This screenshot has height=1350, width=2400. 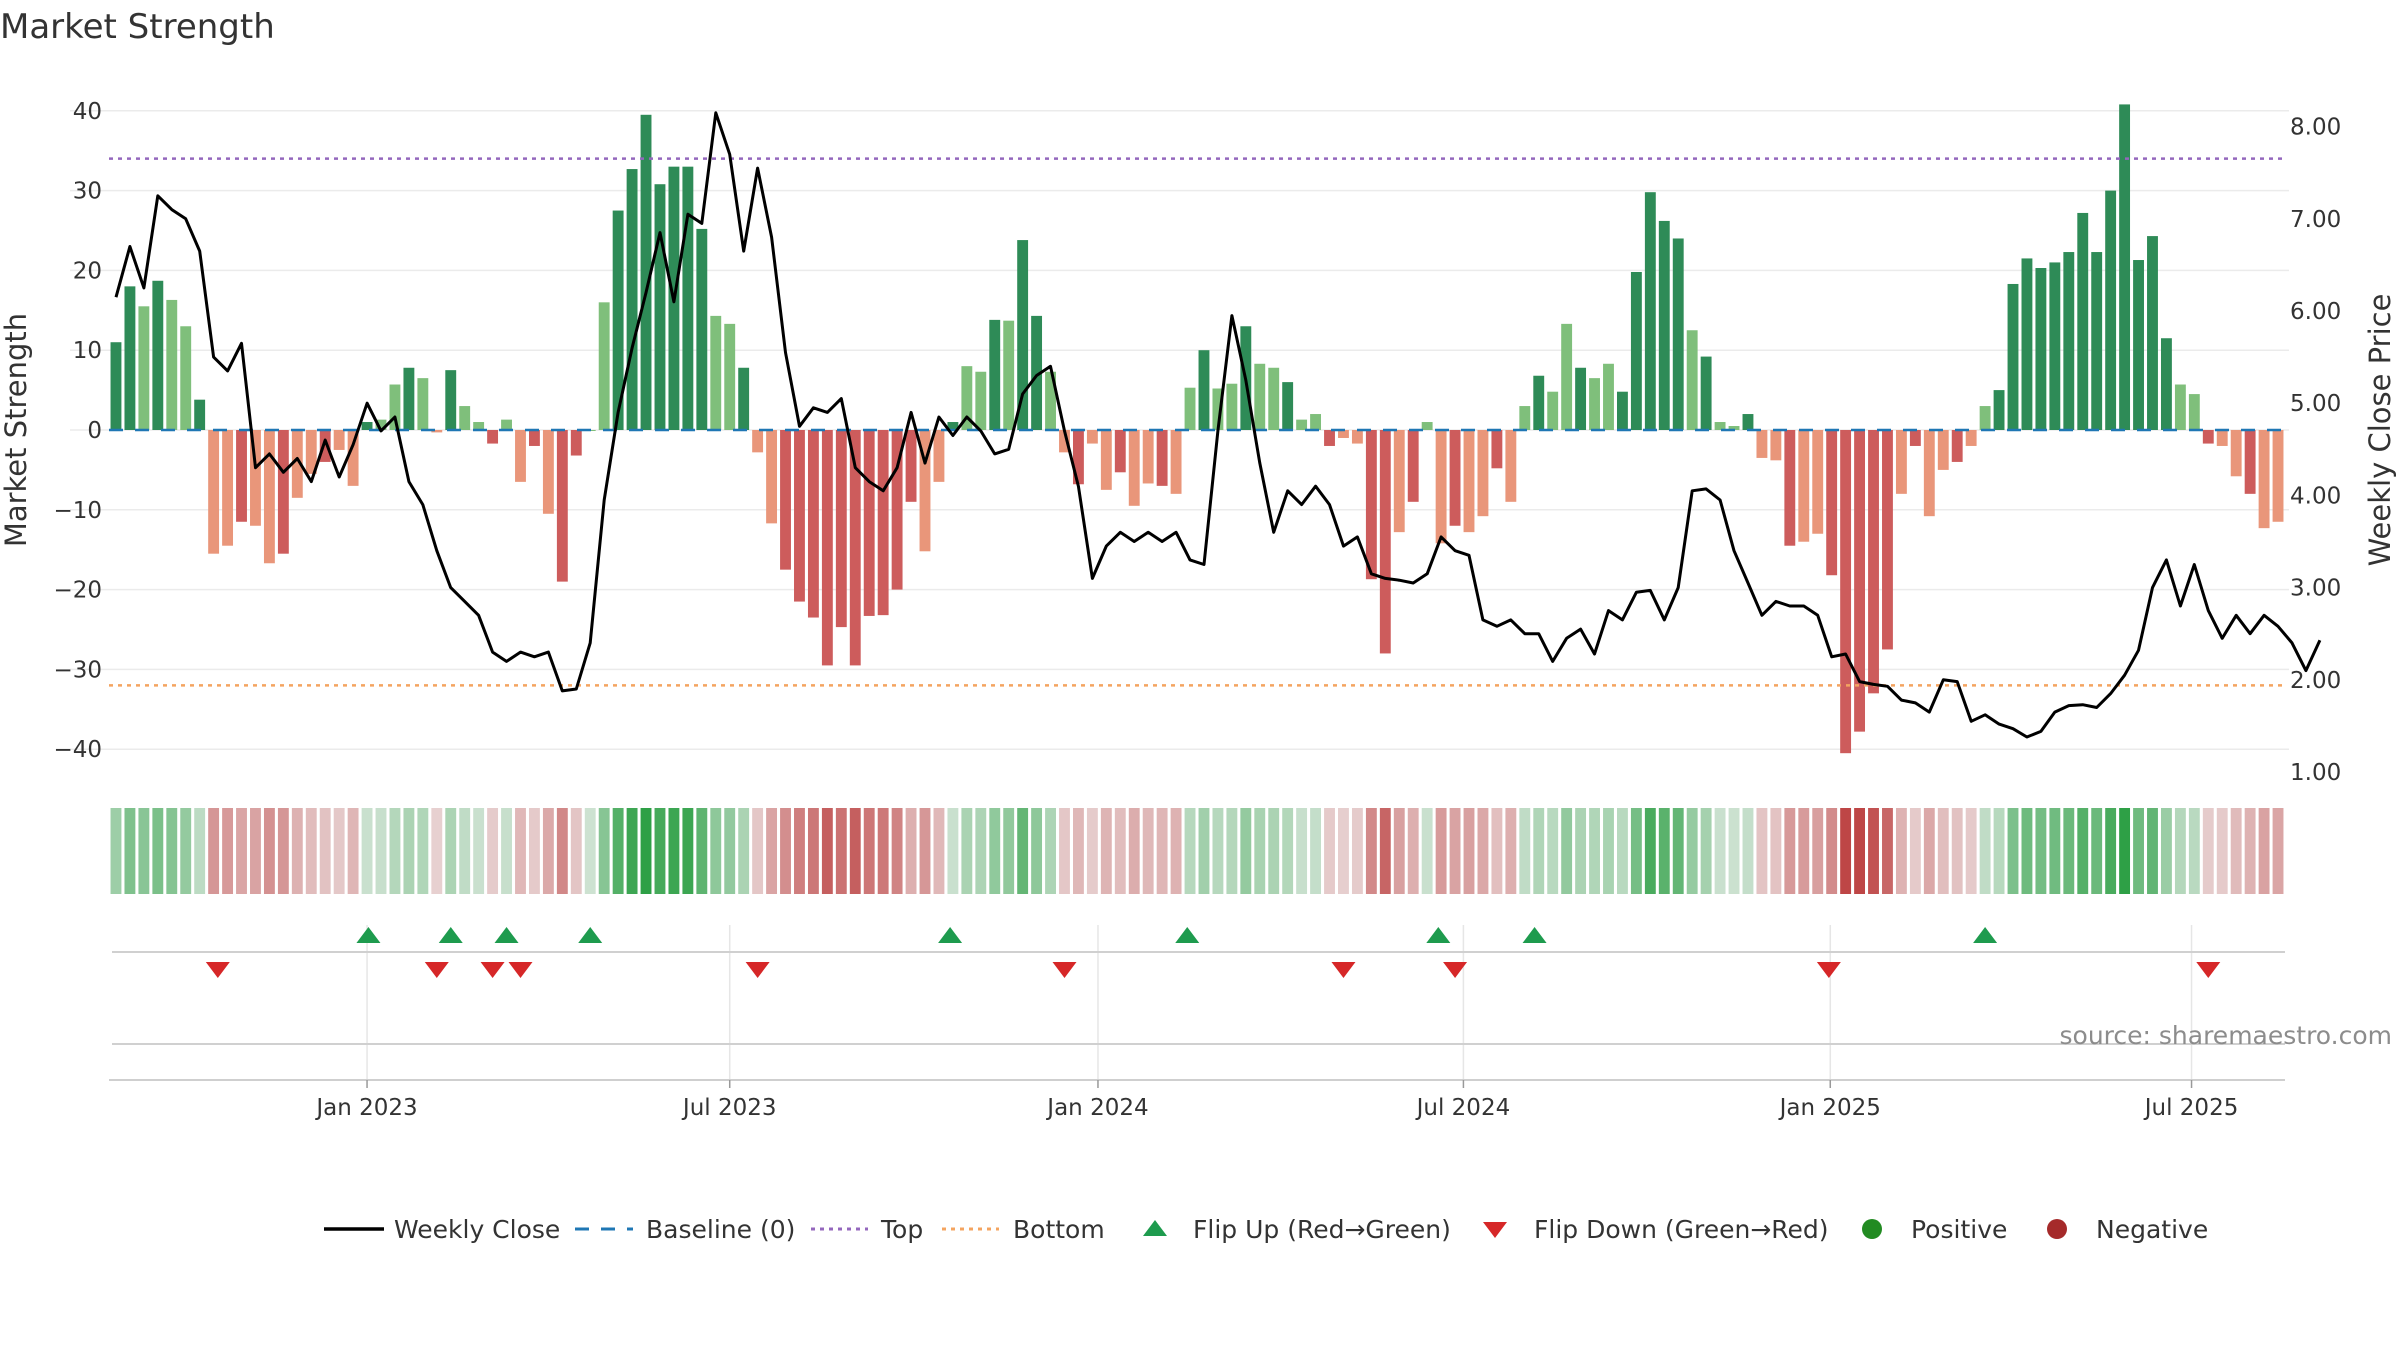 What do you see at coordinates (2152, 1229) in the screenshot?
I see `legend-negative-label: Negative` at bounding box center [2152, 1229].